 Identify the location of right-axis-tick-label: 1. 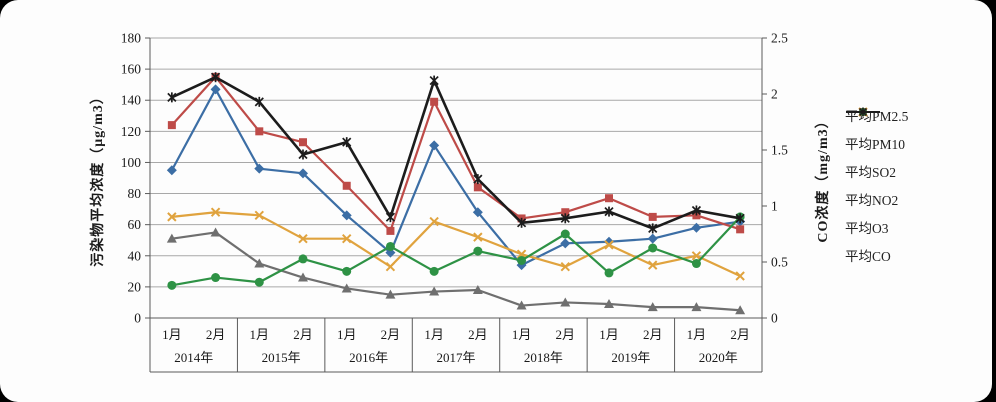
(774, 206).